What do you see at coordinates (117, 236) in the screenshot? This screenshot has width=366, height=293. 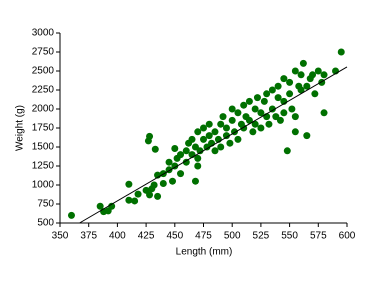 I see `x-tick-label: 400` at bounding box center [117, 236].